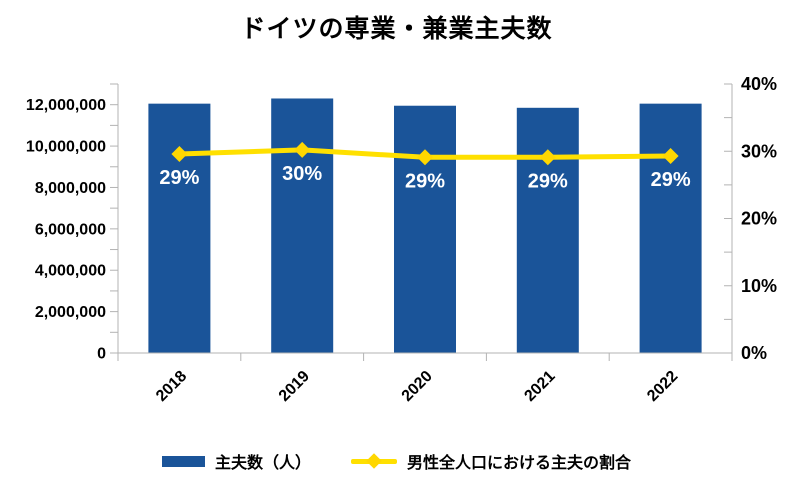 This screenshot has width=793, height=481. I want to click on bar-2020, so click(425, 229).